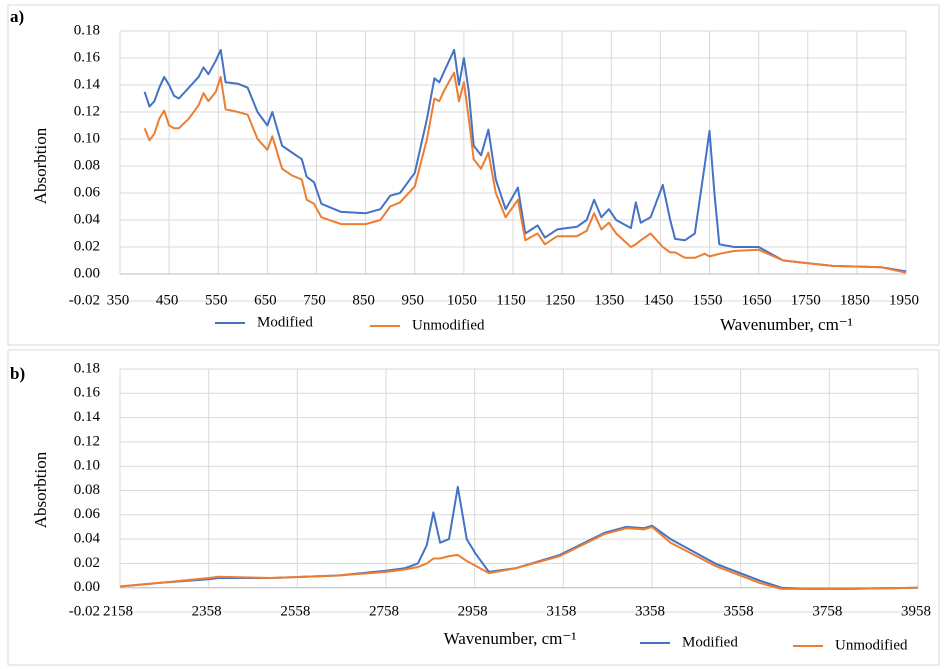  Describe the element at coordinates (384, 611) in the screenshot. I see `x-tick-label: 2758` at that location.